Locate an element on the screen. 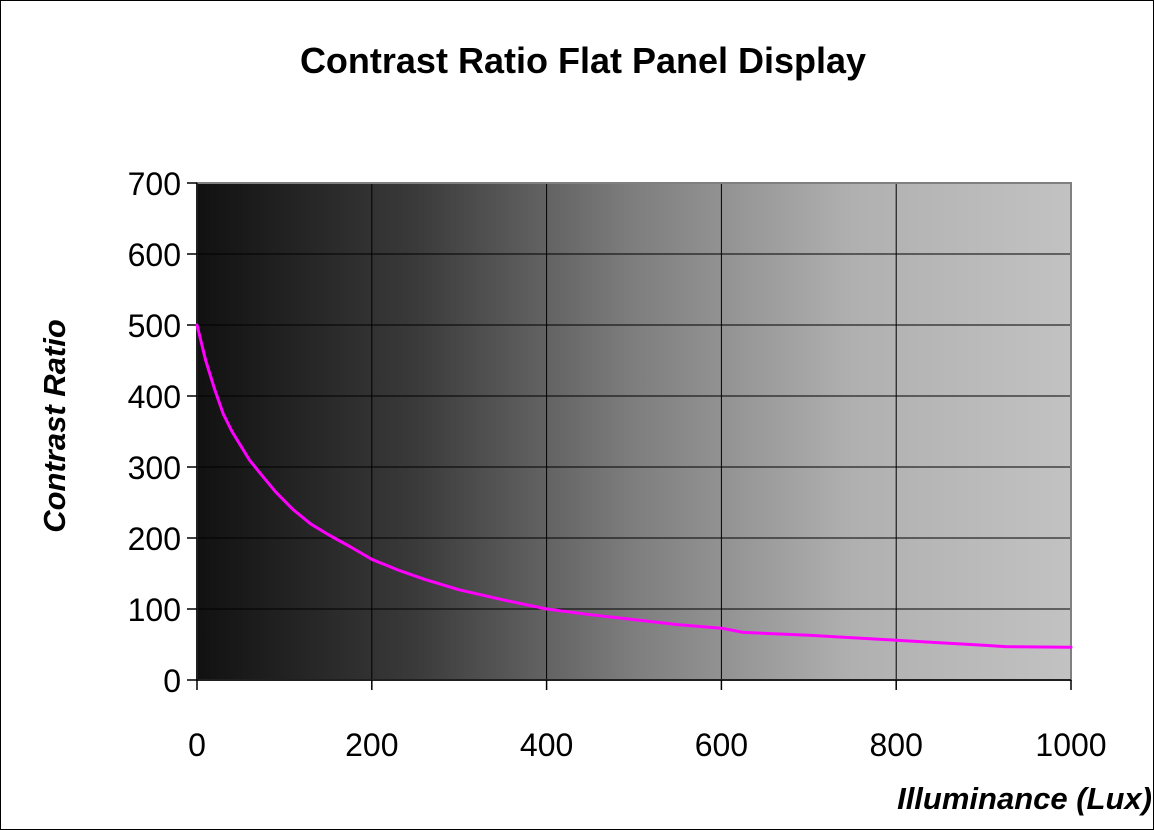 This screenshot has height=830, width=1154. y-tick-label: 200 is located at coordinates (154, 539).